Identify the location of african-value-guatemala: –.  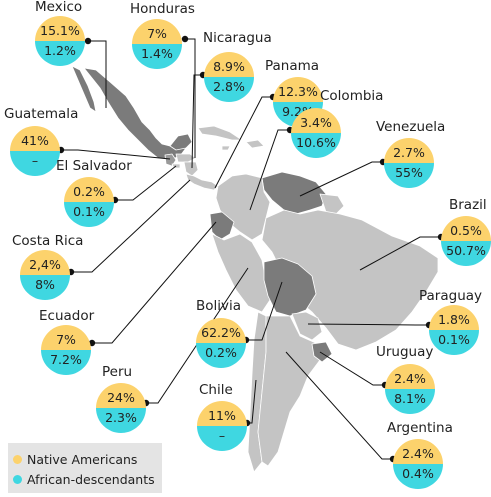
(35, 163).